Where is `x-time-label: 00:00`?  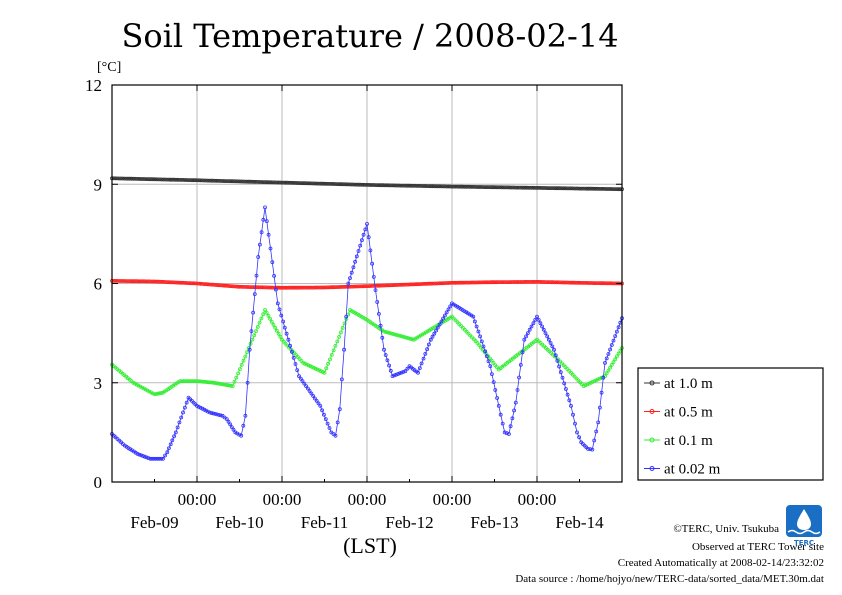 x-time-label: 00:00 is located at coordinates (282, 499).